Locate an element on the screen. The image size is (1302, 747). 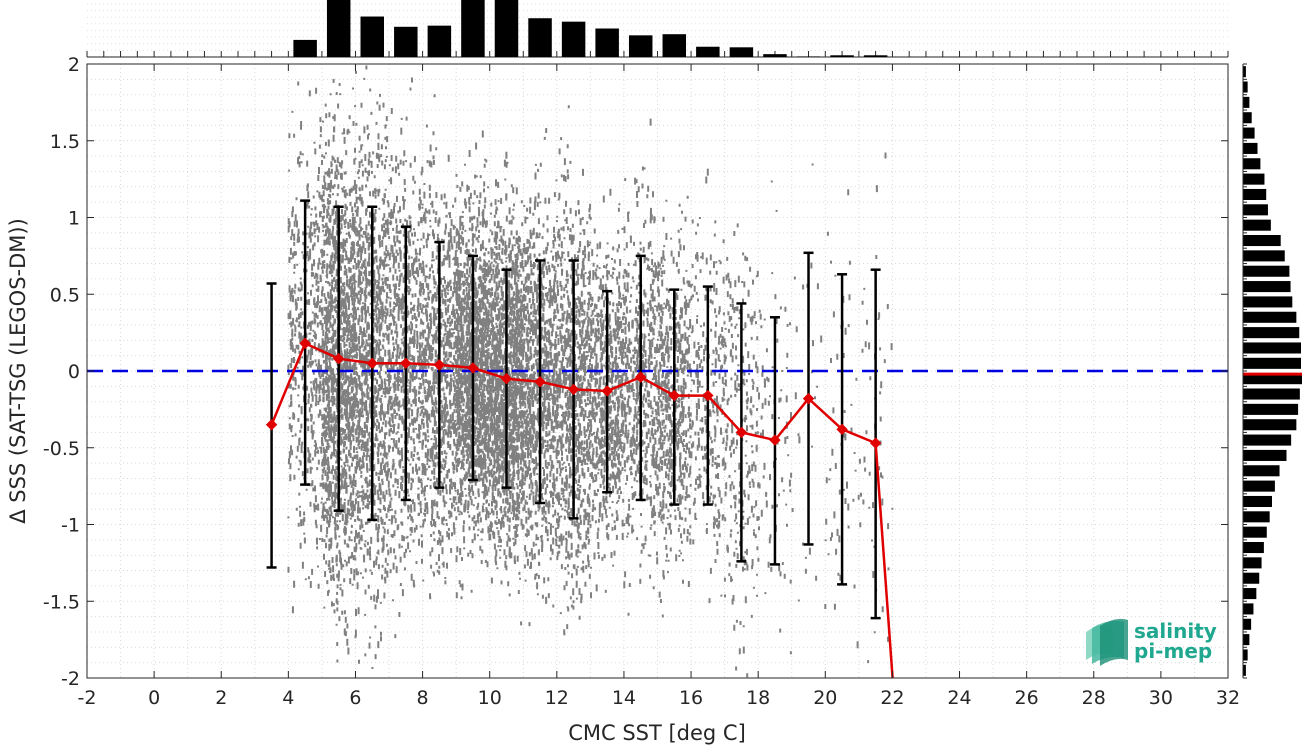
x-tick-label: 28 is located at coordinates (1094, 698).